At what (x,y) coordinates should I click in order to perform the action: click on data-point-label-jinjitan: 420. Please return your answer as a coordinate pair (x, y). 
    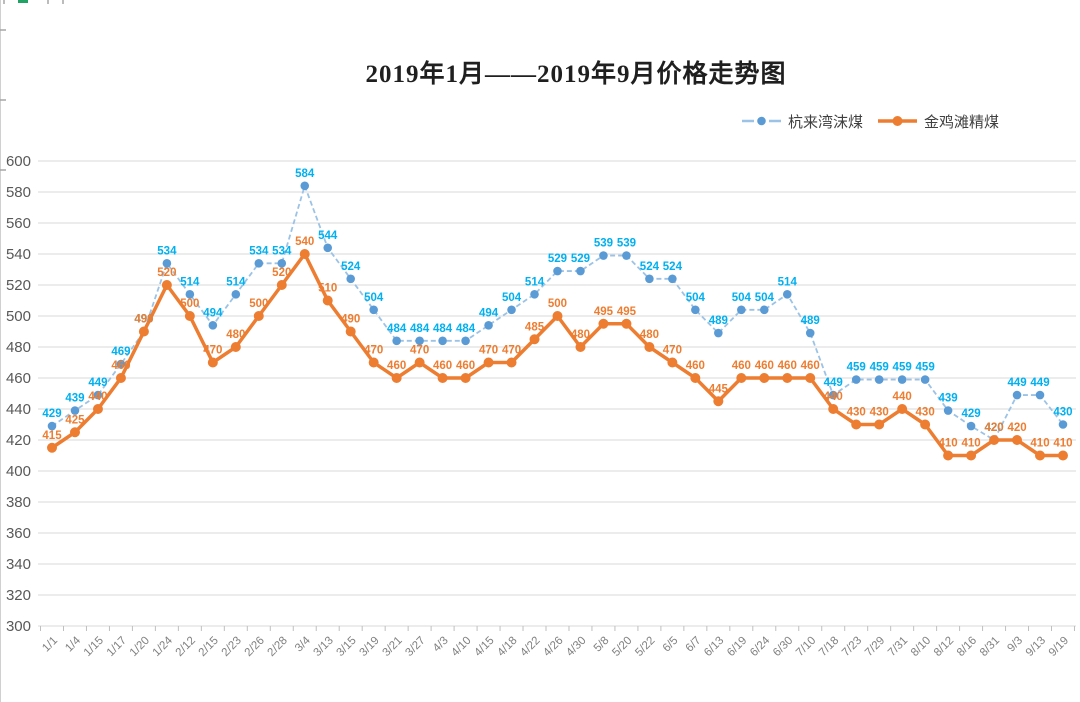
    Looking at the image, I should click on (993, 428).